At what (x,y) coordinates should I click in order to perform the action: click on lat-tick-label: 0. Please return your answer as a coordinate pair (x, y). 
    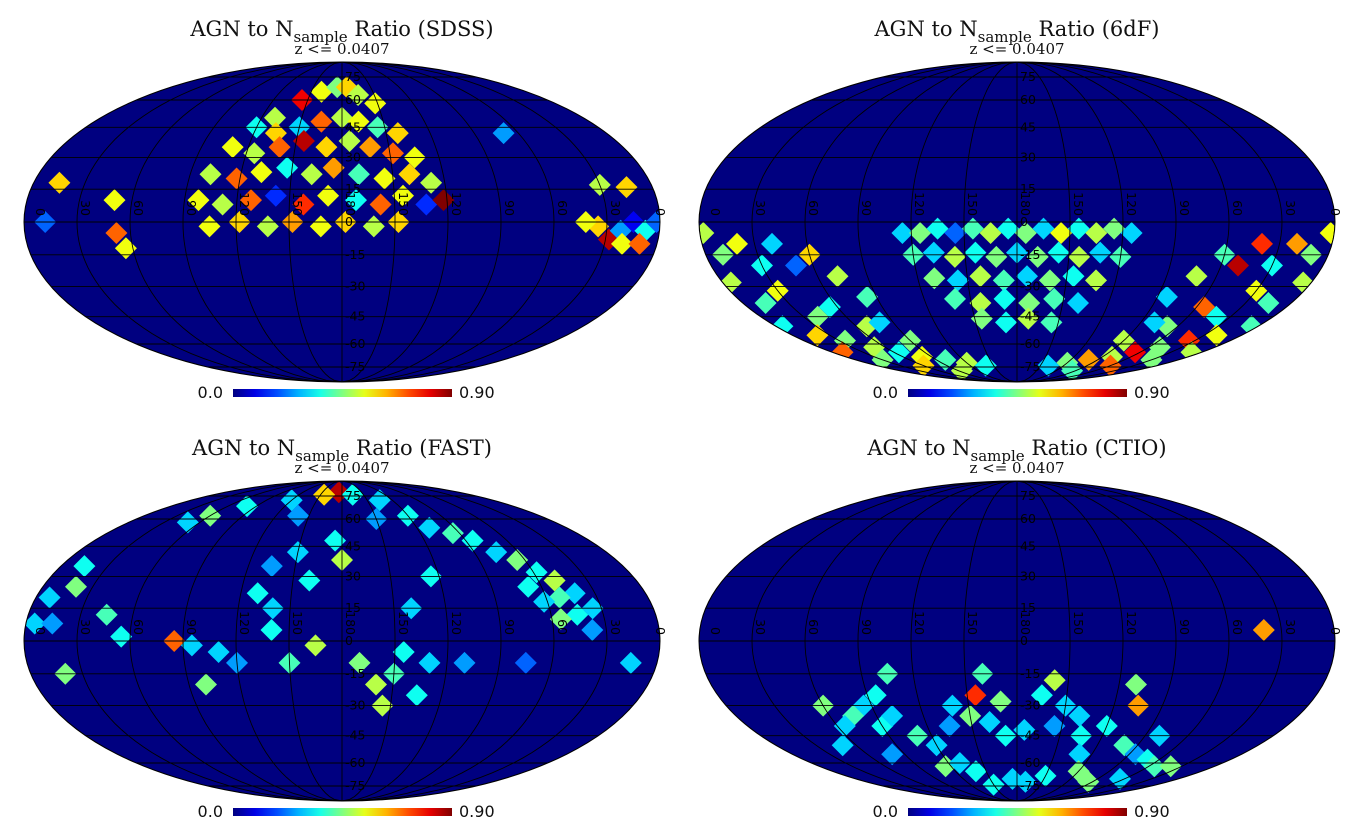
    Looking at the image, I should click on (349, 221).